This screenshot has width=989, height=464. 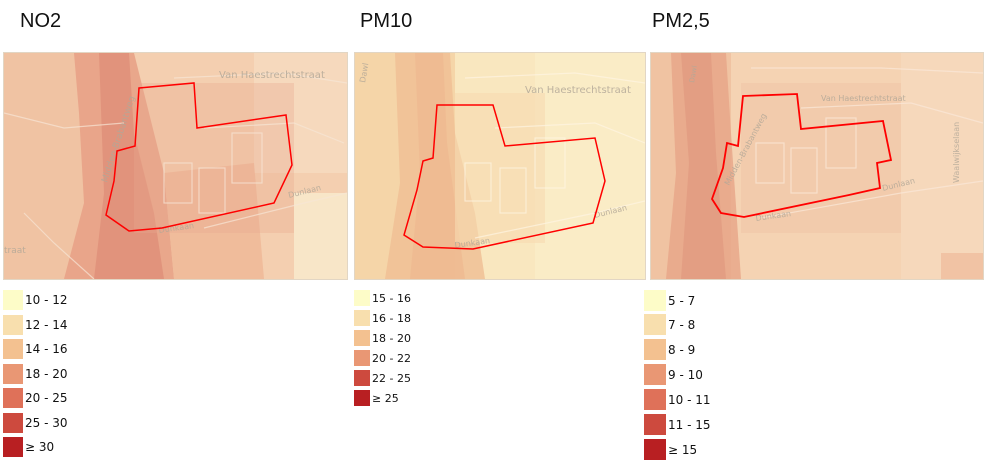 I want to click on legend-item: ≥ 15, so click(x=670, y=449).